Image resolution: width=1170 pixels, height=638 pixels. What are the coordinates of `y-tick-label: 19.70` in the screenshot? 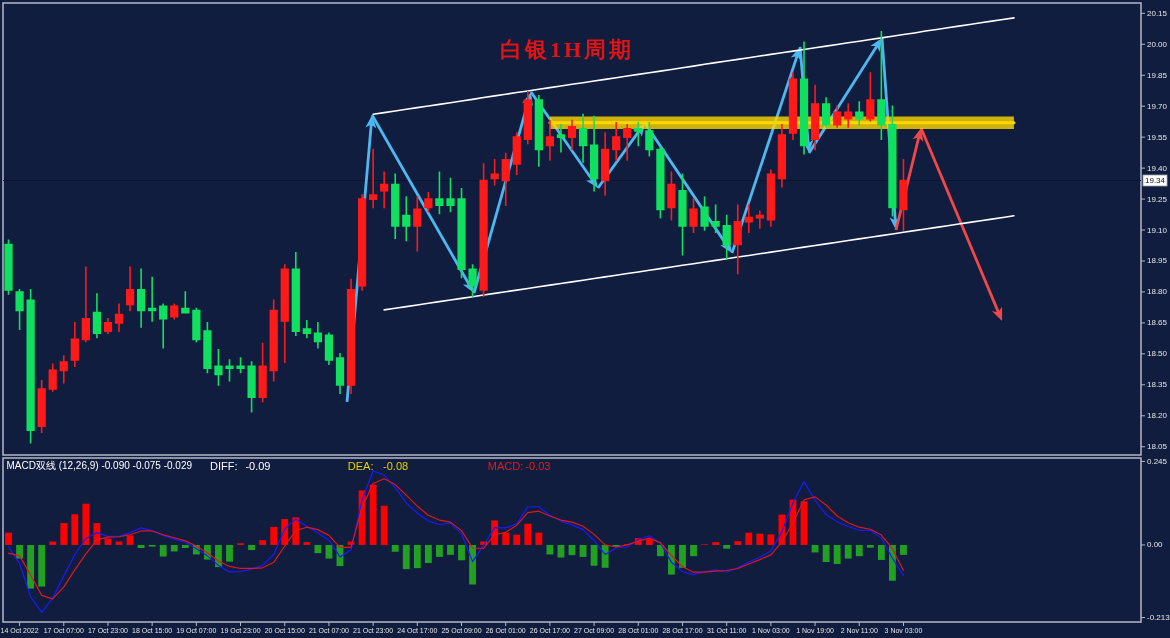 It's located at (1157, 106).